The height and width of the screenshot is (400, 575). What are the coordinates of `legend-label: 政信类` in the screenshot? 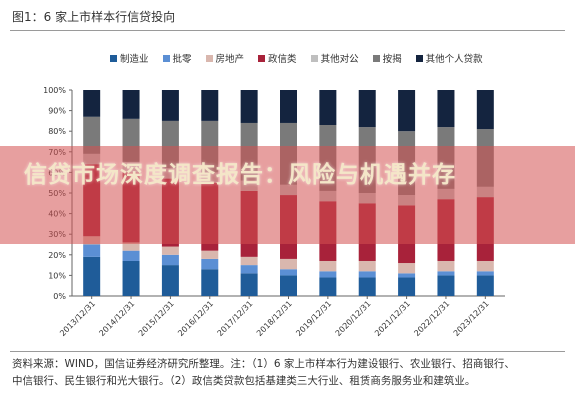 It's located at (282, 59).